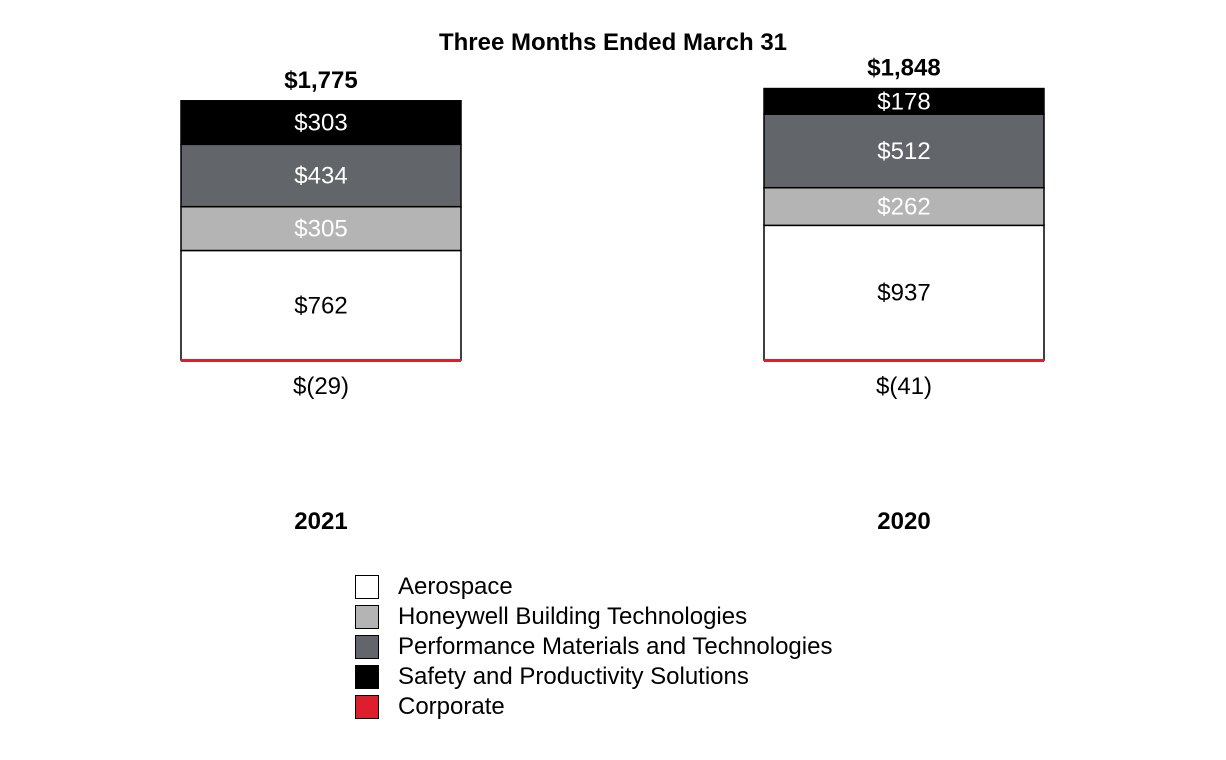  I want to click on bar-corporate-2020, so click(904, 360).